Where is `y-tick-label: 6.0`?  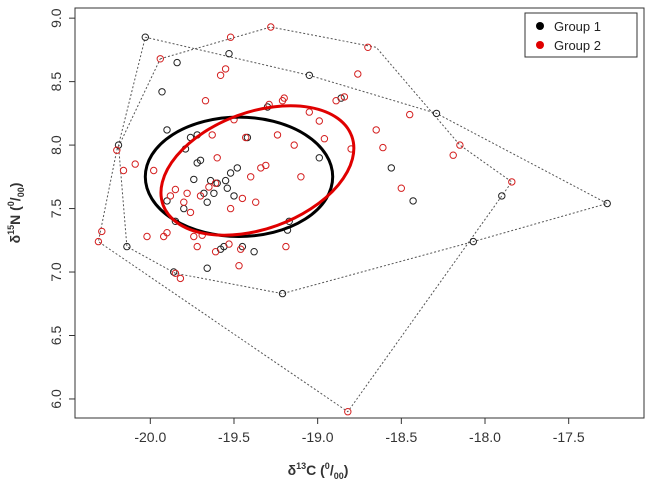
y-tick-label: 6.0 is located at coordinates (56, 399).